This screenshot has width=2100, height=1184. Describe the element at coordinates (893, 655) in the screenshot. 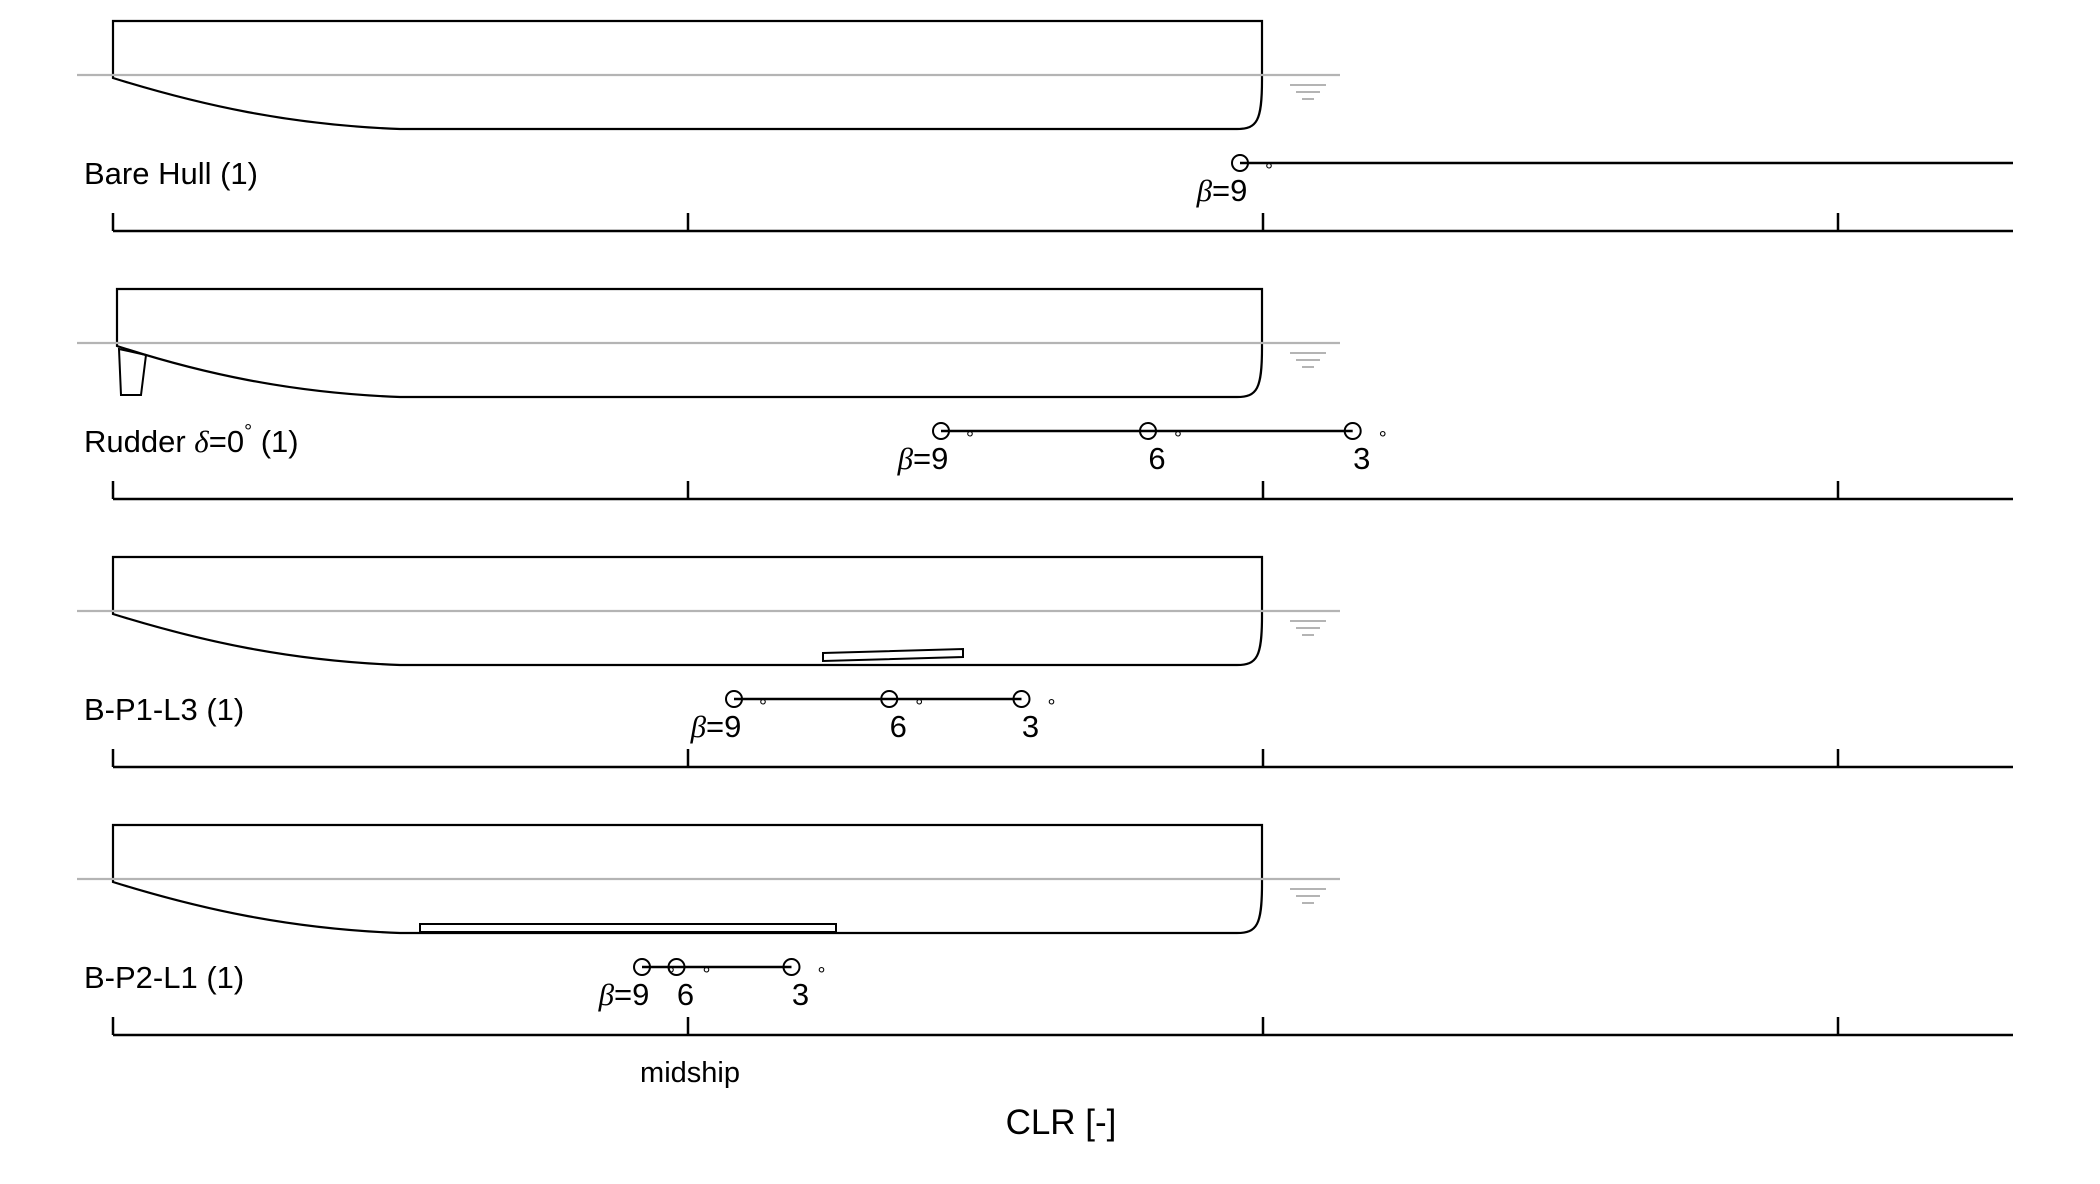

I see `short-plate` at that location.